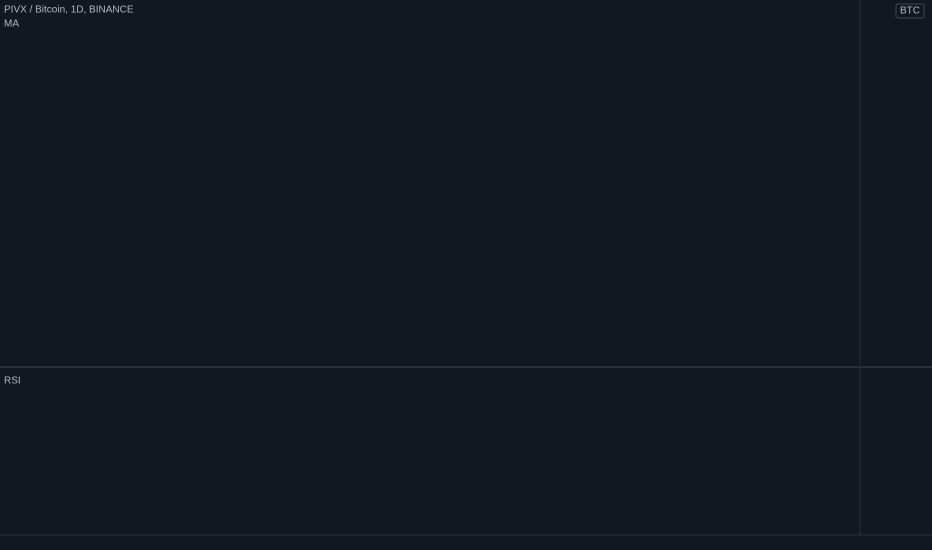 The width and height of the screenshot is (932, 550). I want to click on rsi-title: RSI, so click(12, 381).